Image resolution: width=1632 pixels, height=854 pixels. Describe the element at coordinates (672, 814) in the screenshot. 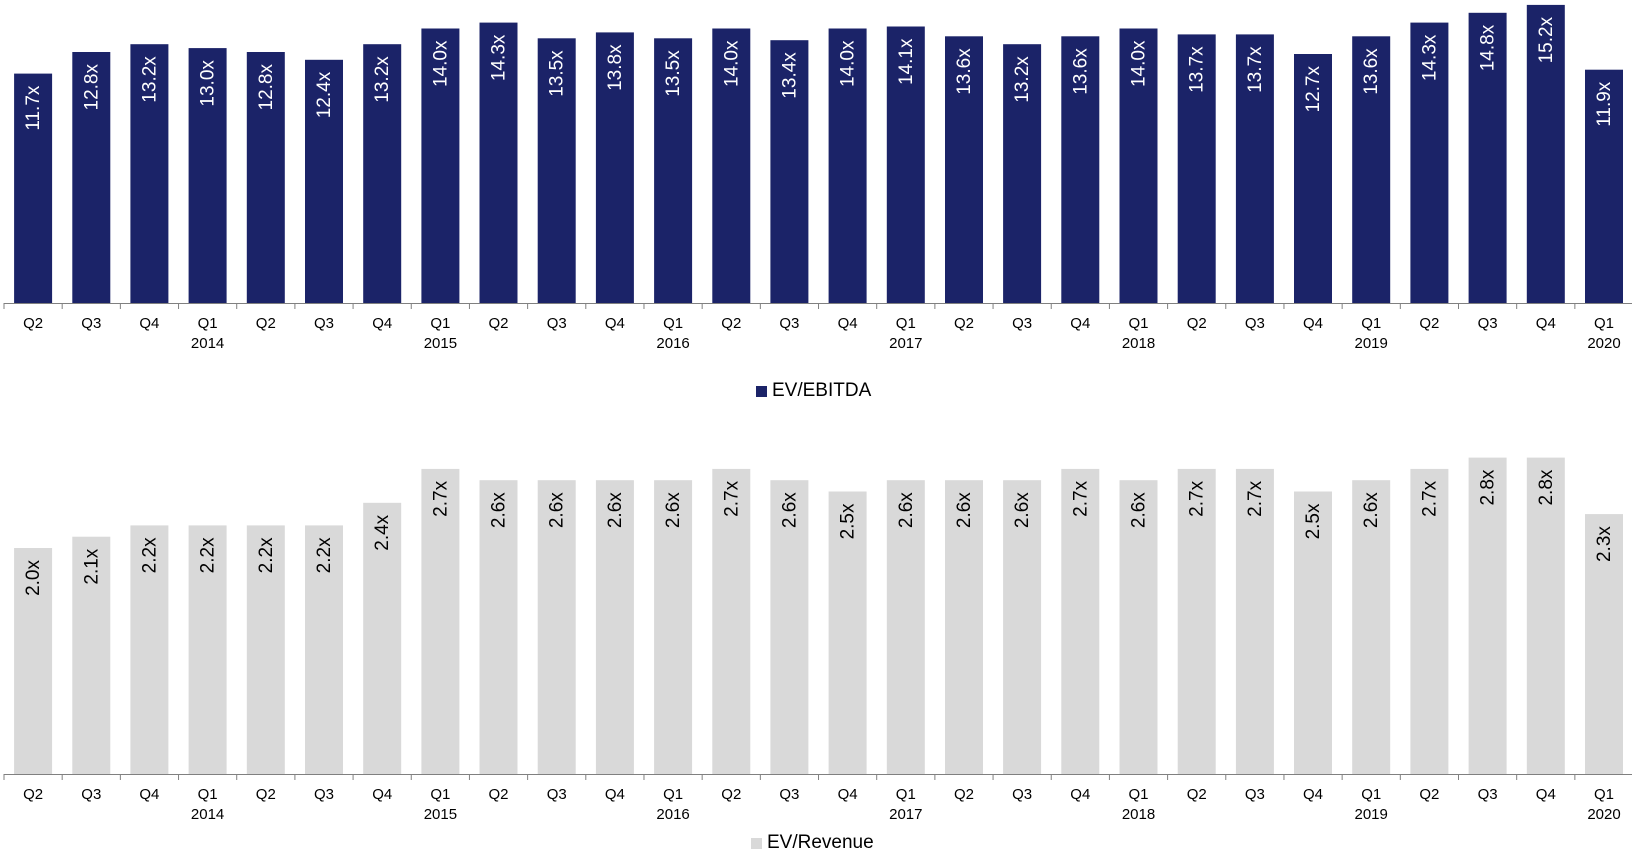

I see `x-tick-year-revenue: 2016` at that location.